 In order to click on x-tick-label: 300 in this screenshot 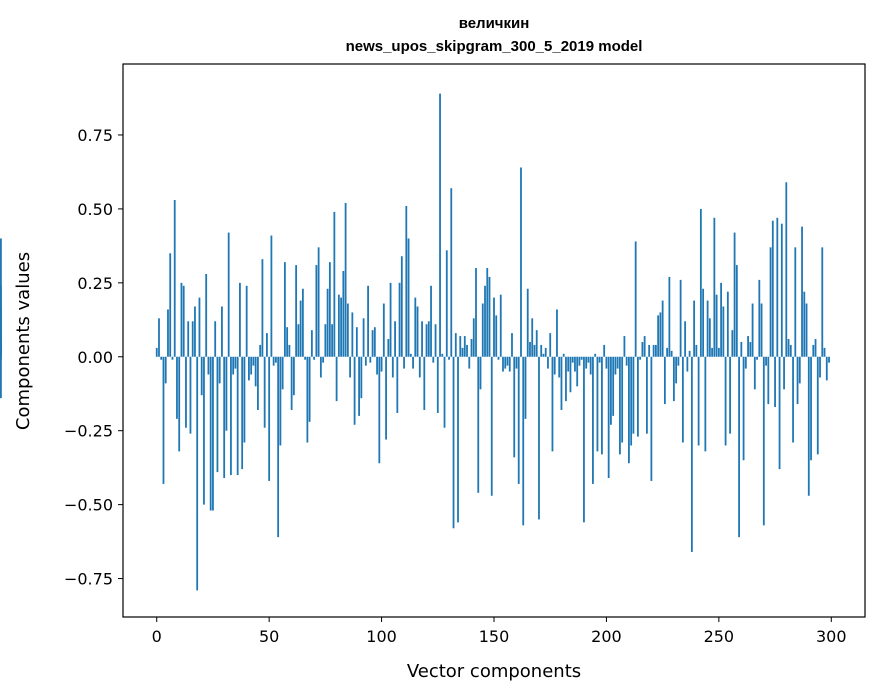, I will do `click(831, 636)`.